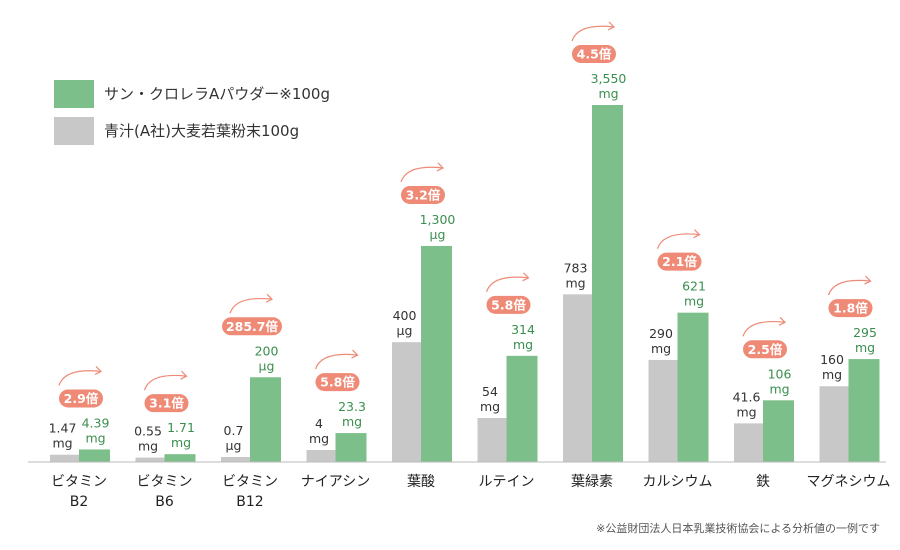 This screenshot has width=900, height=550. Describe the element at coordinates (592, 482) in the screenshot. I see `category-label: 葉緑素` at that location.